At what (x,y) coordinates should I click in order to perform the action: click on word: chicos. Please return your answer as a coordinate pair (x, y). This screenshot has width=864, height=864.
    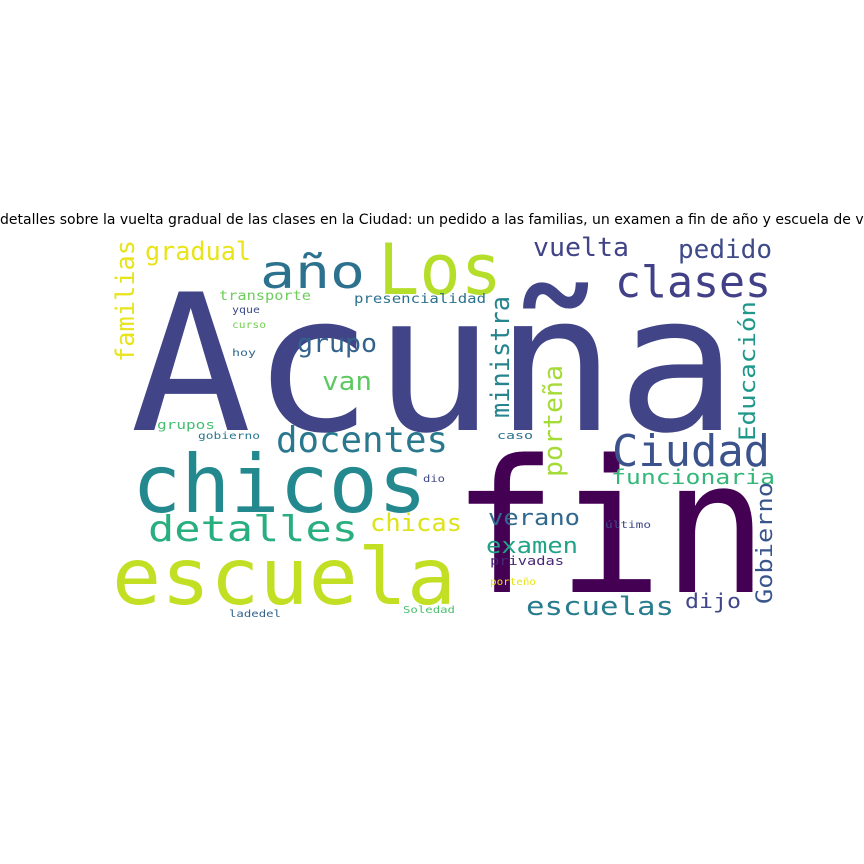
    Looking at the image, I should click on (279, 484).